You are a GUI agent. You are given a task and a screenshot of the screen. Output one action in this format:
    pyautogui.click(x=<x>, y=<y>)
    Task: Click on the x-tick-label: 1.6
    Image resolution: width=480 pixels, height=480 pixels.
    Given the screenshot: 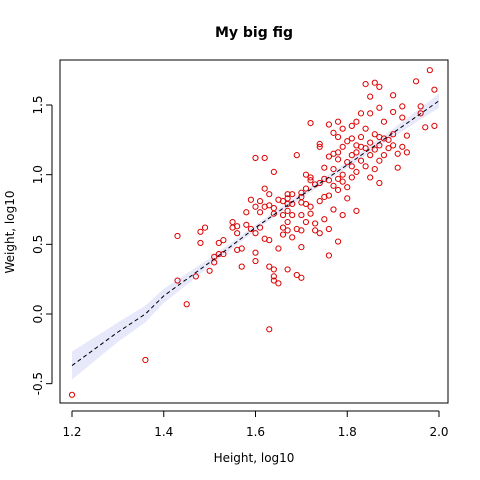 What is the action you would take?
    pyautogui.click(x=255, y=432)
    